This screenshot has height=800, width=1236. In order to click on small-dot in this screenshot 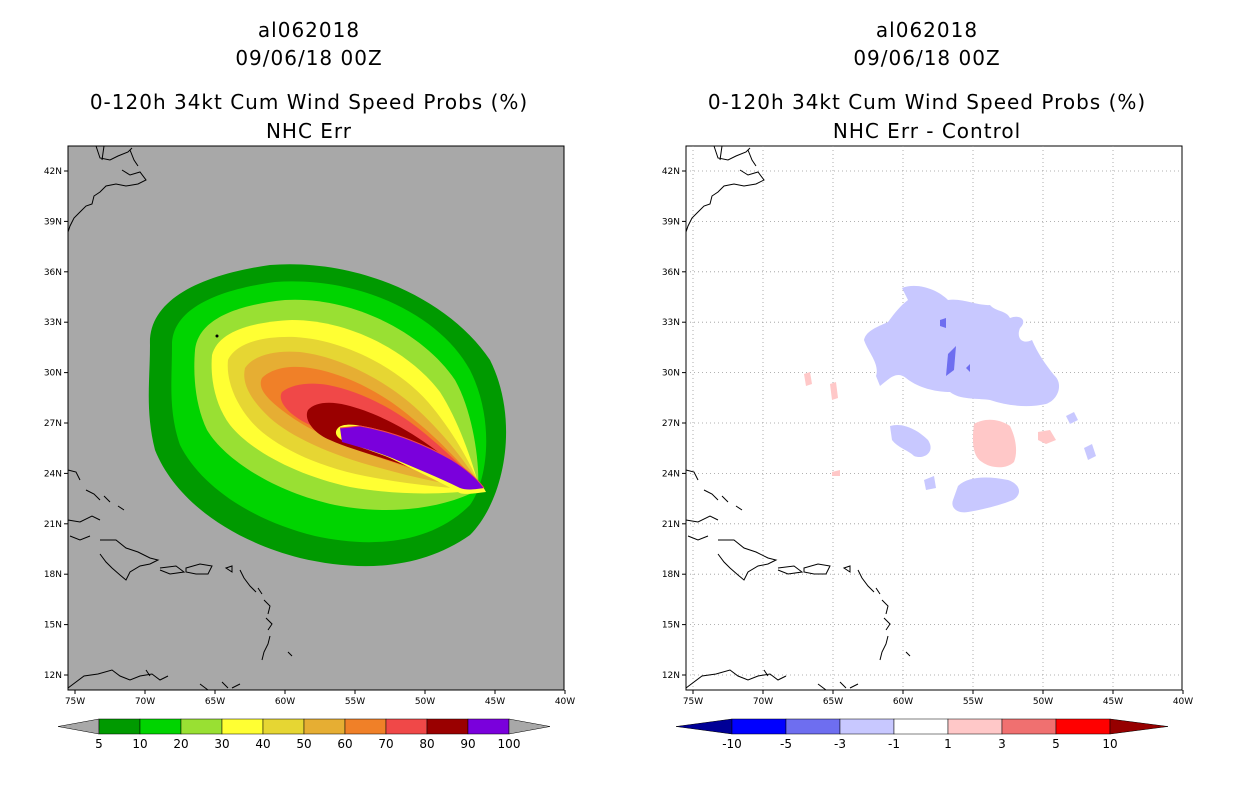, I will do `click(217, 336)`.